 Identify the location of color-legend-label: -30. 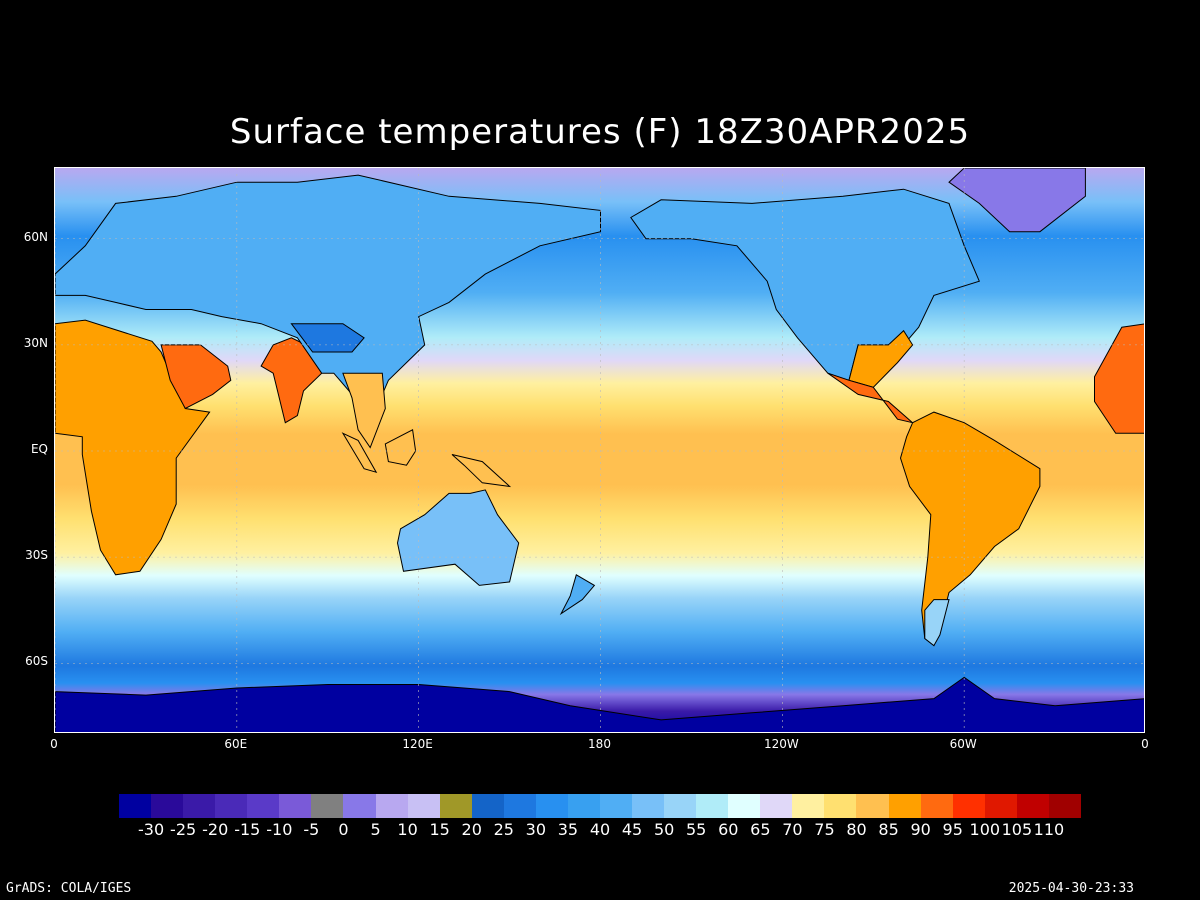
(151, 829).